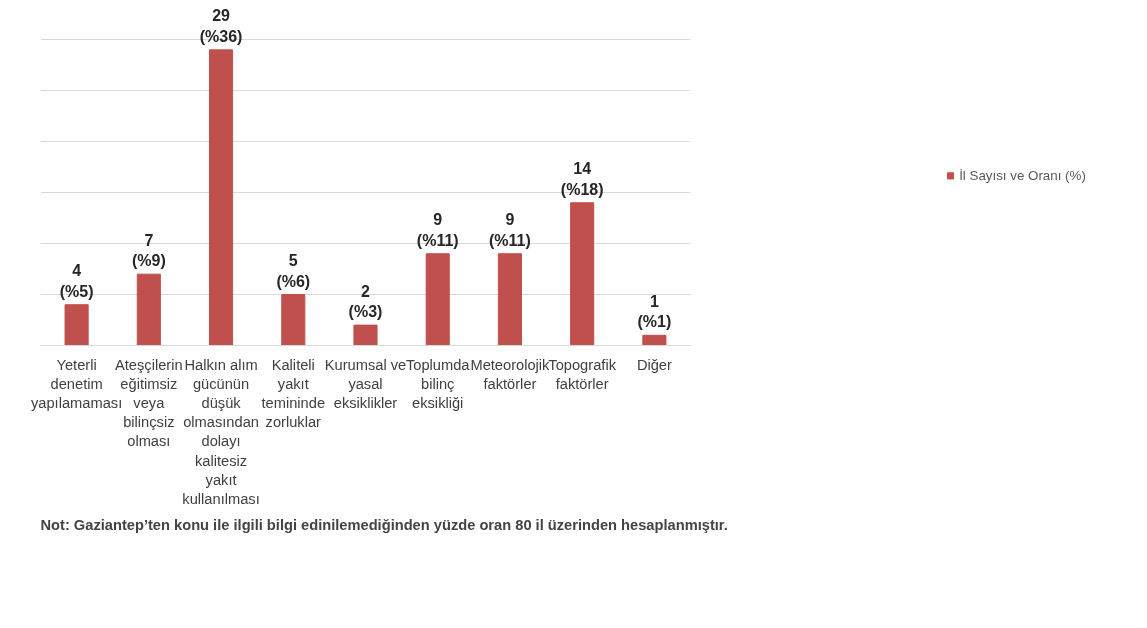 The image size is (1147, 628). What do you see at coordinates (221, 26) in the screenshot?
I see `data-label: 29 (%36)` at bounding box center [221, 26].